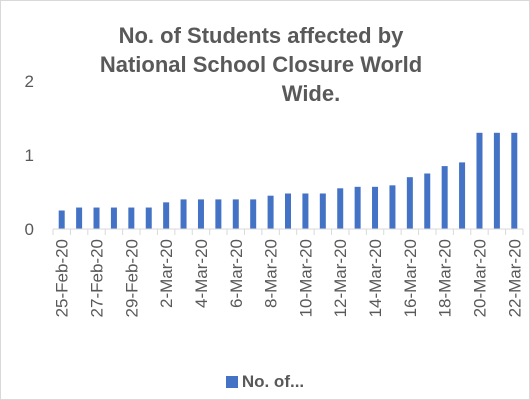  Describe the element at coordinates (445, 278) in the screenshot. I see `x-tick-label: 18-Mar-20` at that location.